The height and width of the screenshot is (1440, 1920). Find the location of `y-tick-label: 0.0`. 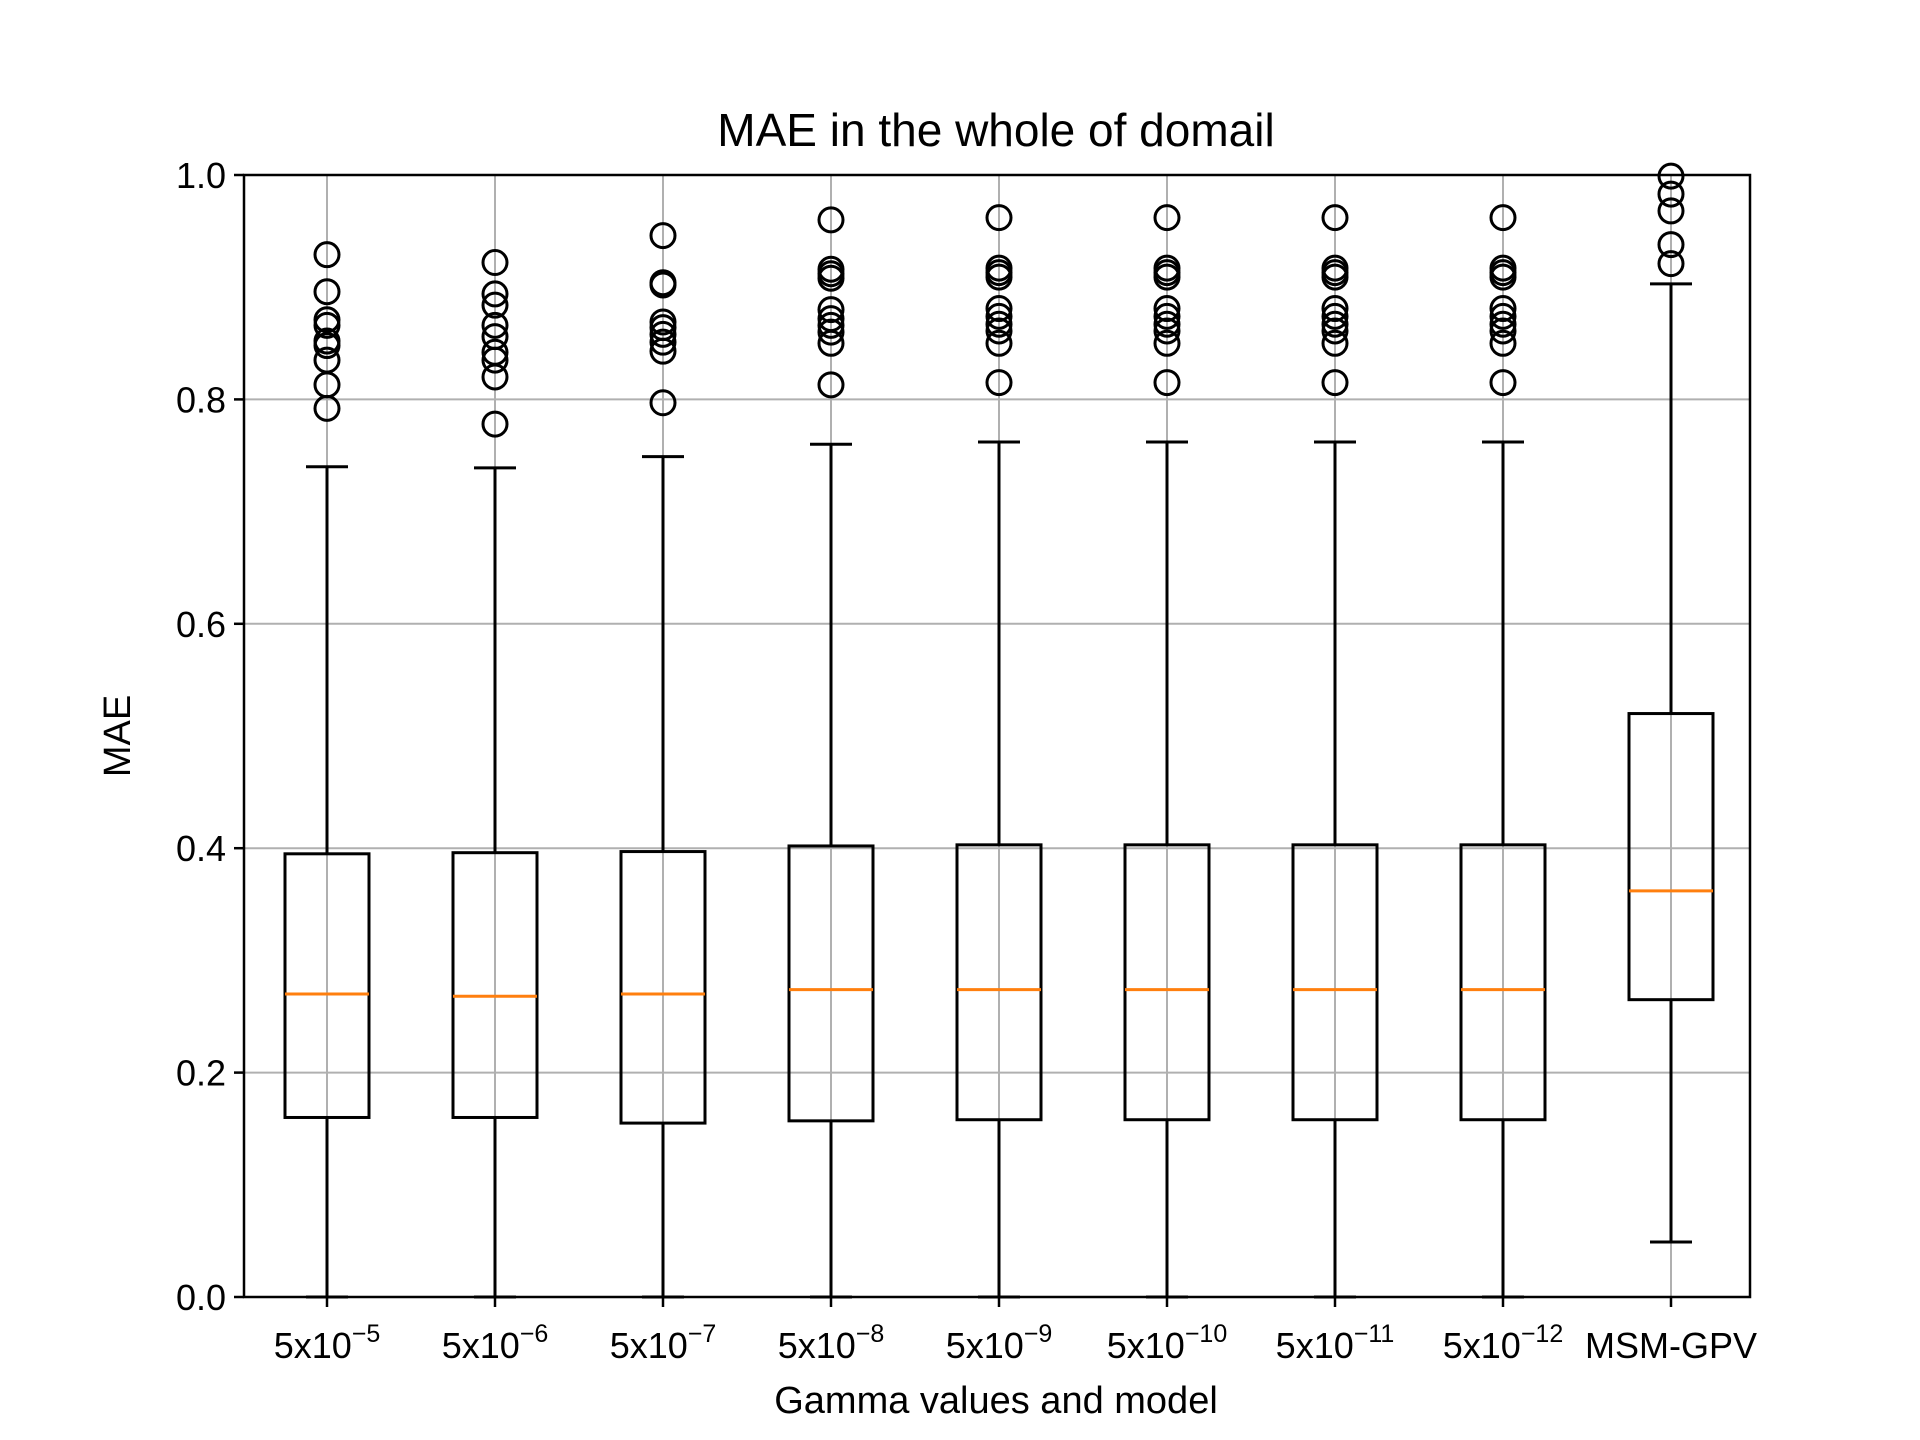

y-tick-label: 0.0 is located at coordinates (201, 1297).